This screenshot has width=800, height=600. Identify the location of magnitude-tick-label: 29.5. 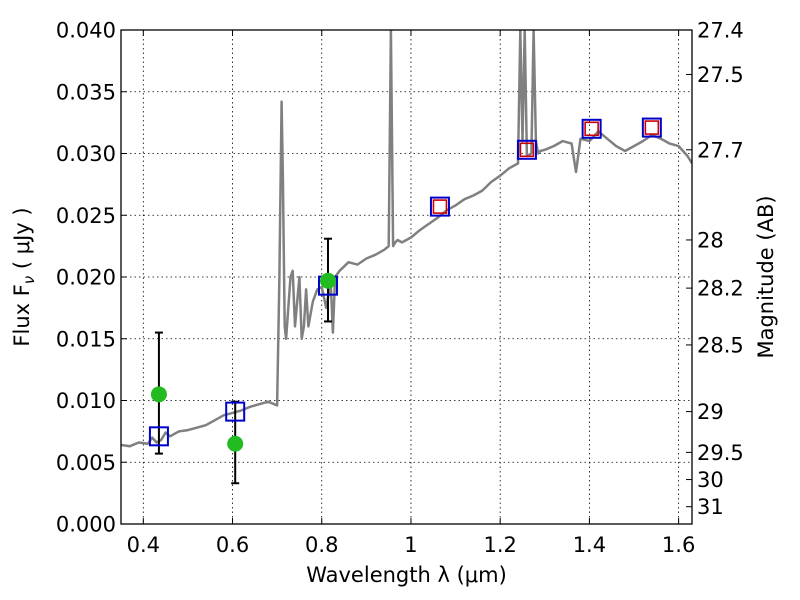
(720, 453).